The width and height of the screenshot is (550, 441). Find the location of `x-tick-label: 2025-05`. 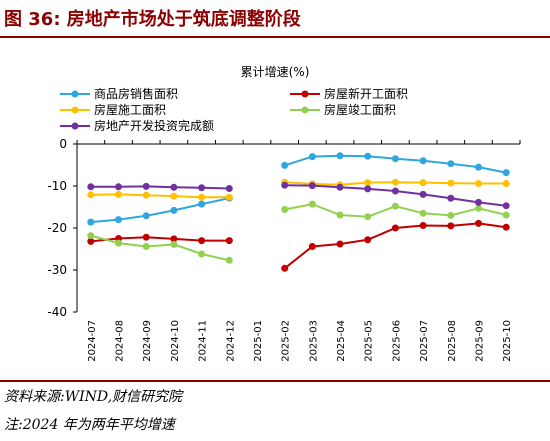

x-tick-label: 2025-05 is located at coordinates (369, 341).